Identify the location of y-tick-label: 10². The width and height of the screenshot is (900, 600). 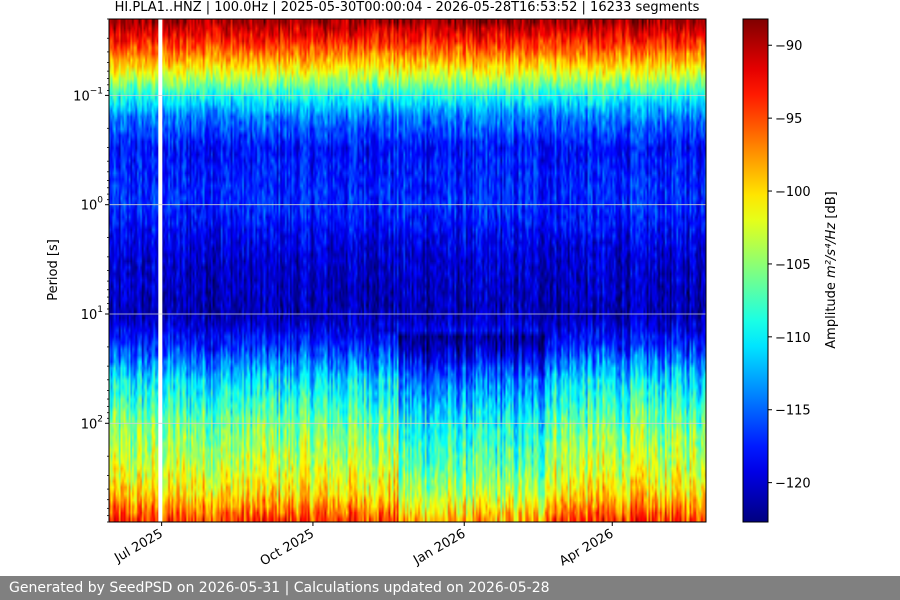
(92, 423).